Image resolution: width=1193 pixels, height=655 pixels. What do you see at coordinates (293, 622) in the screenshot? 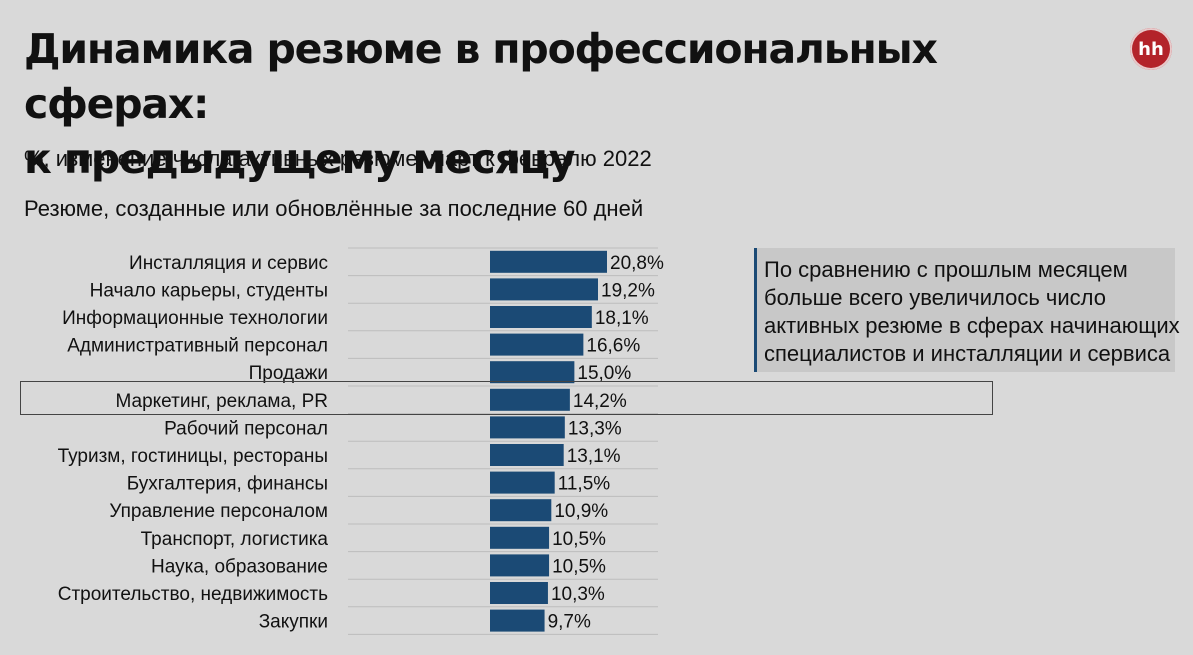
I see `category-label: Закупки` at bounding box center [293, 622].